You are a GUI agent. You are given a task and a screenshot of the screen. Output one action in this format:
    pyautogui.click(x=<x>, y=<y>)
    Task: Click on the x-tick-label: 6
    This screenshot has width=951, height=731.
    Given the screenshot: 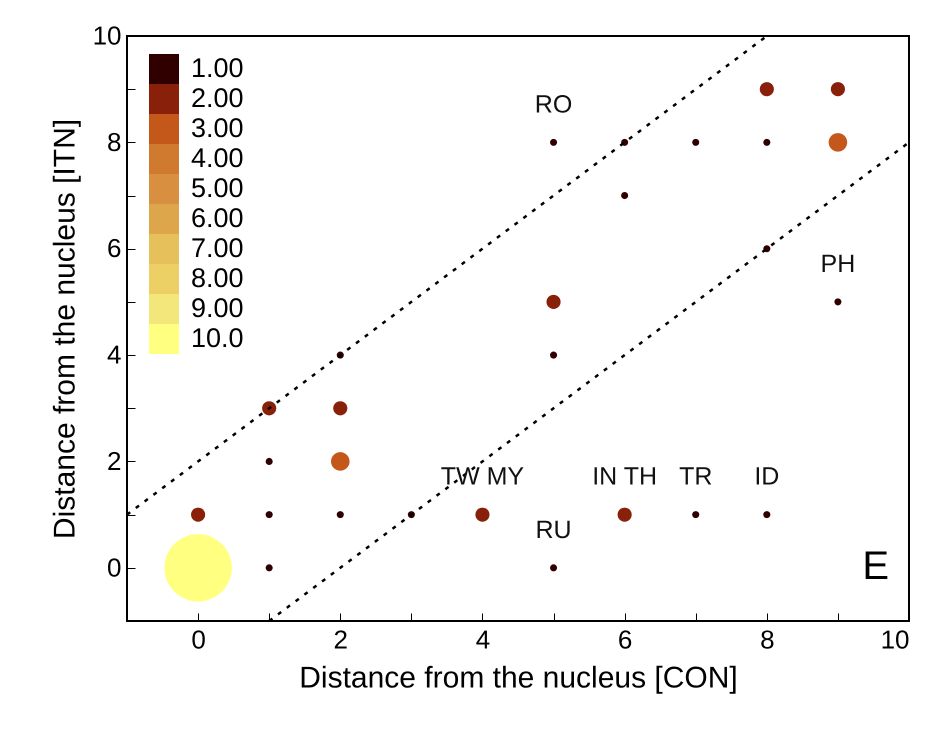 What is the action you would take?
    pyautogui.click(x=625, y=639)
    